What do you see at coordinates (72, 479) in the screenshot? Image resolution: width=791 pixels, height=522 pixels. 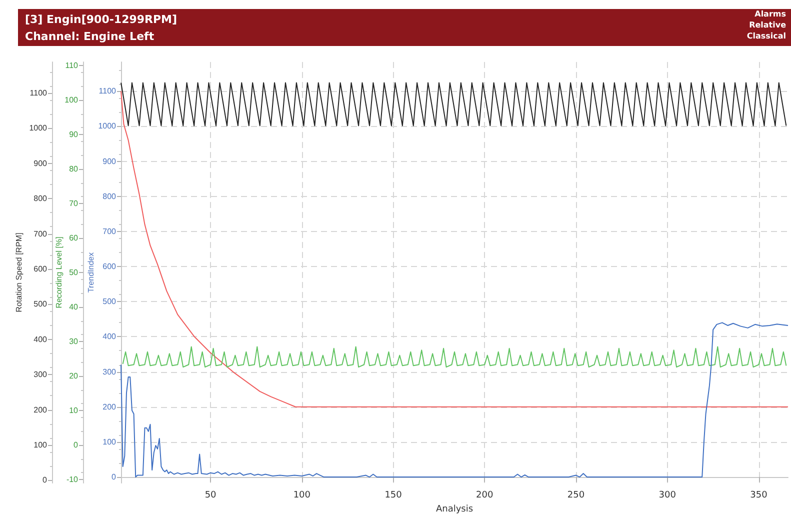 I see `y3-tick-label: -10` at bounding box center [72, 479].